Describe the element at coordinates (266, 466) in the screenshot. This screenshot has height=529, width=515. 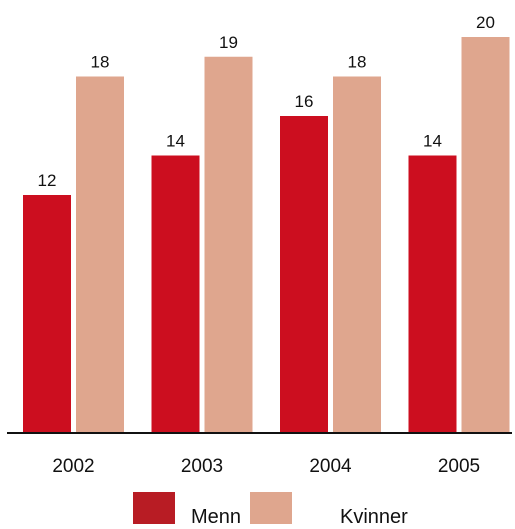
I see `x-tick-labels: 2002 2003 2004 2005` at that location.